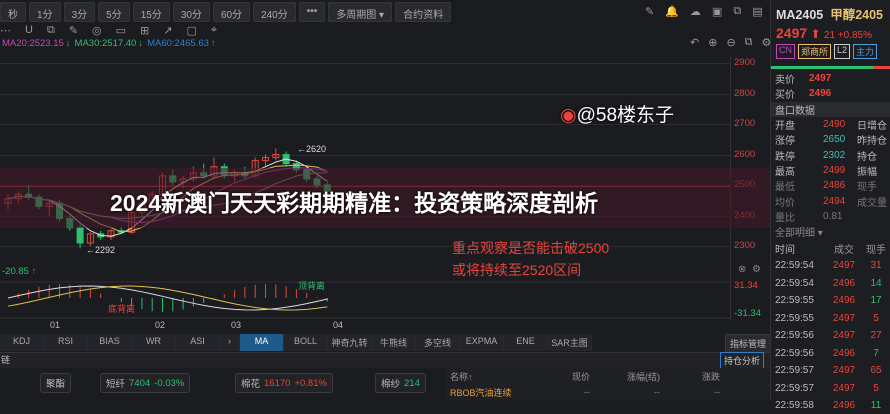 This screenshot has height=414, width=890. I want to click on annotation-1: 重点观察是否能击破2500, so click(531, 248).